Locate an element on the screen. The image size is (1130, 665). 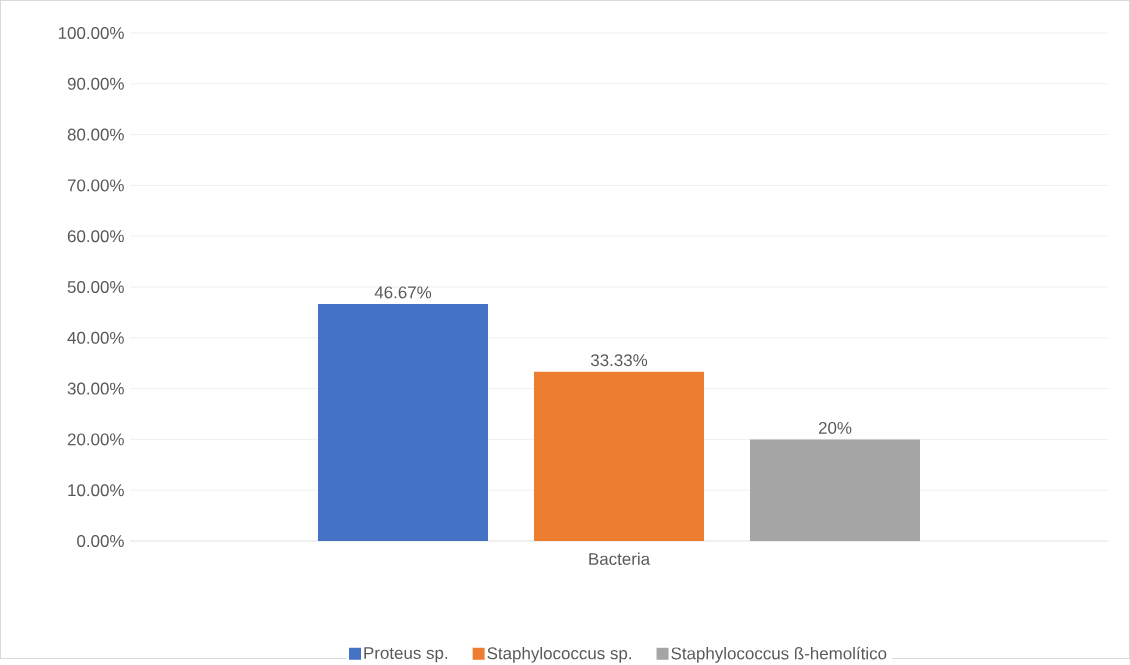
legend-label: Proteus sp. is located at coordinates (406, 655).